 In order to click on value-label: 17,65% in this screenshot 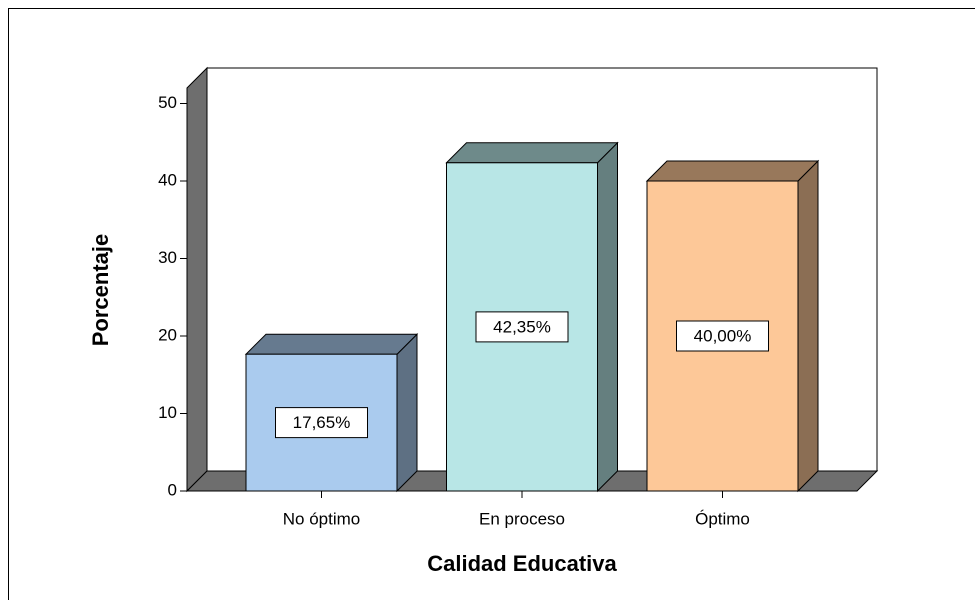, I will do `click(322, 422)`.